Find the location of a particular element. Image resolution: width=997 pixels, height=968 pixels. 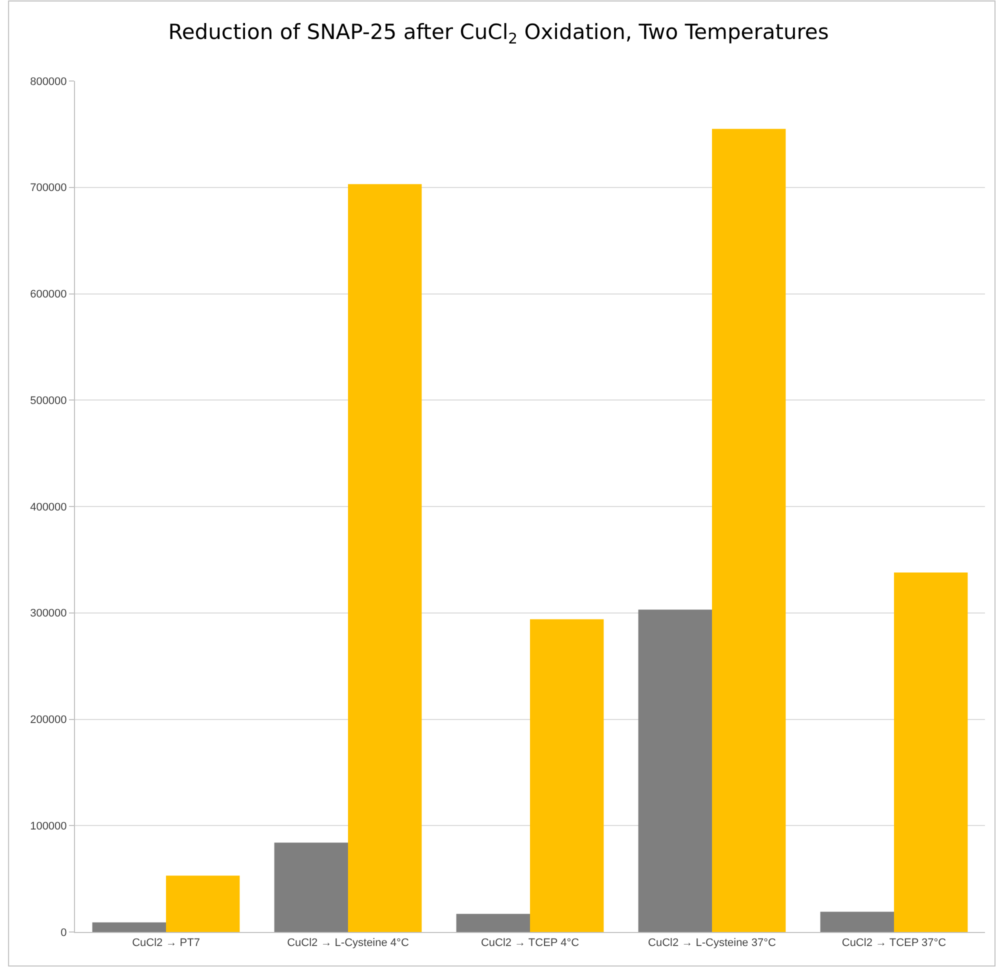

x-tick-label: CuCl2 → L-Cysteine 4°C is located at coordinates (348, 943).